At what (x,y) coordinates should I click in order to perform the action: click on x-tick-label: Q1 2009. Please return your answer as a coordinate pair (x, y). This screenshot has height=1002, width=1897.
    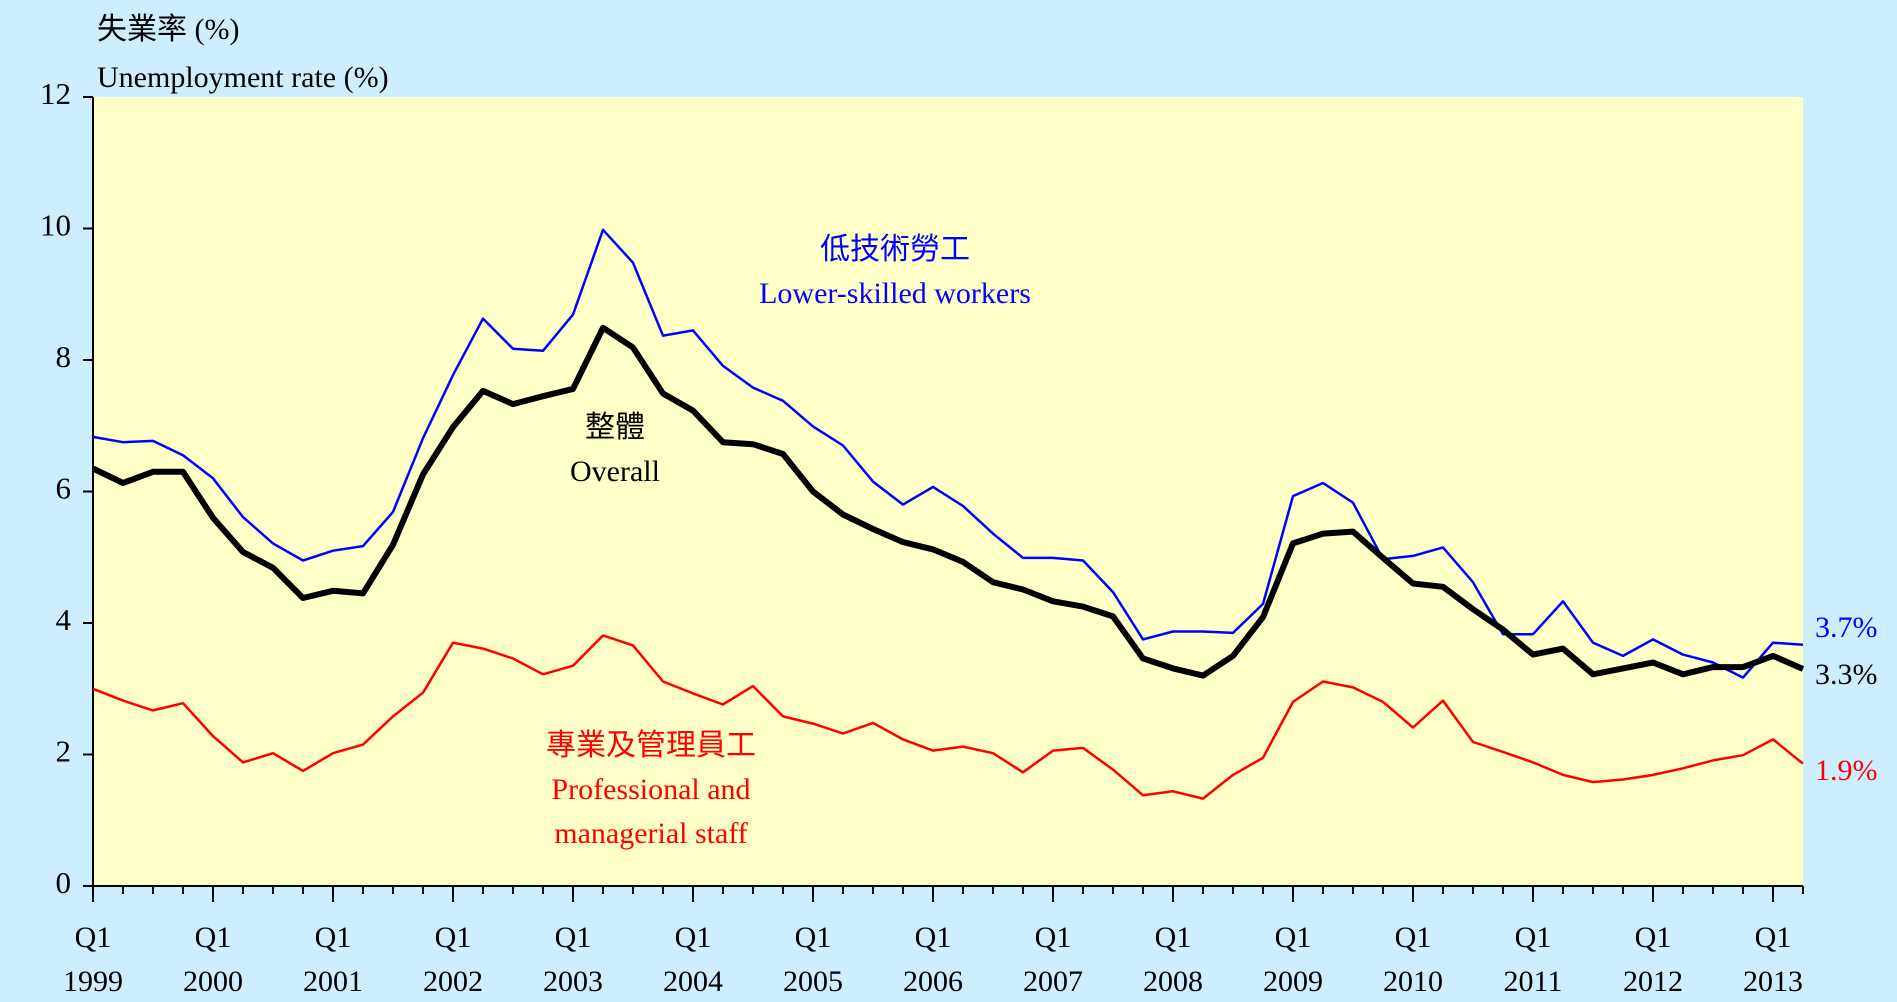
    Looking at the image, I should click on (1293, 959).